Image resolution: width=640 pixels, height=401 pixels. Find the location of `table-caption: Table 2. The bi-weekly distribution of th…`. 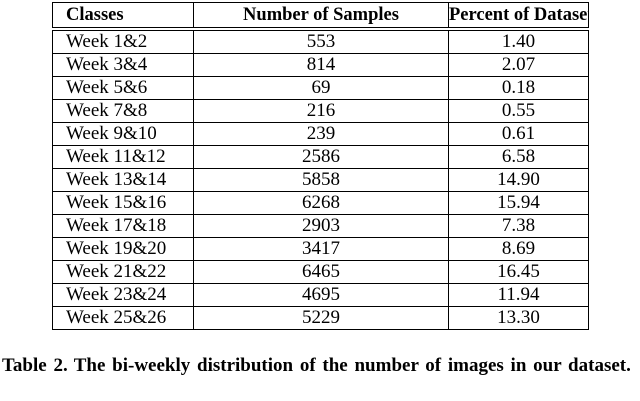

table-caption: Table 2. The bi-weekly distribution of th… is located at coordinates (320, 365).